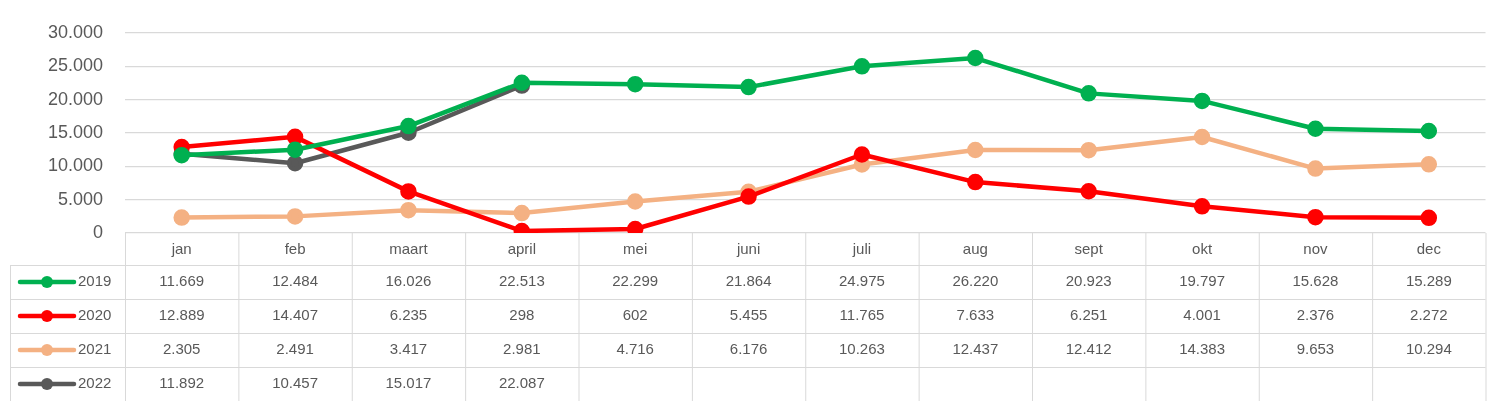 The image size is (1496, 401). I want to click on data-label: 11.669, so click(182, 281).